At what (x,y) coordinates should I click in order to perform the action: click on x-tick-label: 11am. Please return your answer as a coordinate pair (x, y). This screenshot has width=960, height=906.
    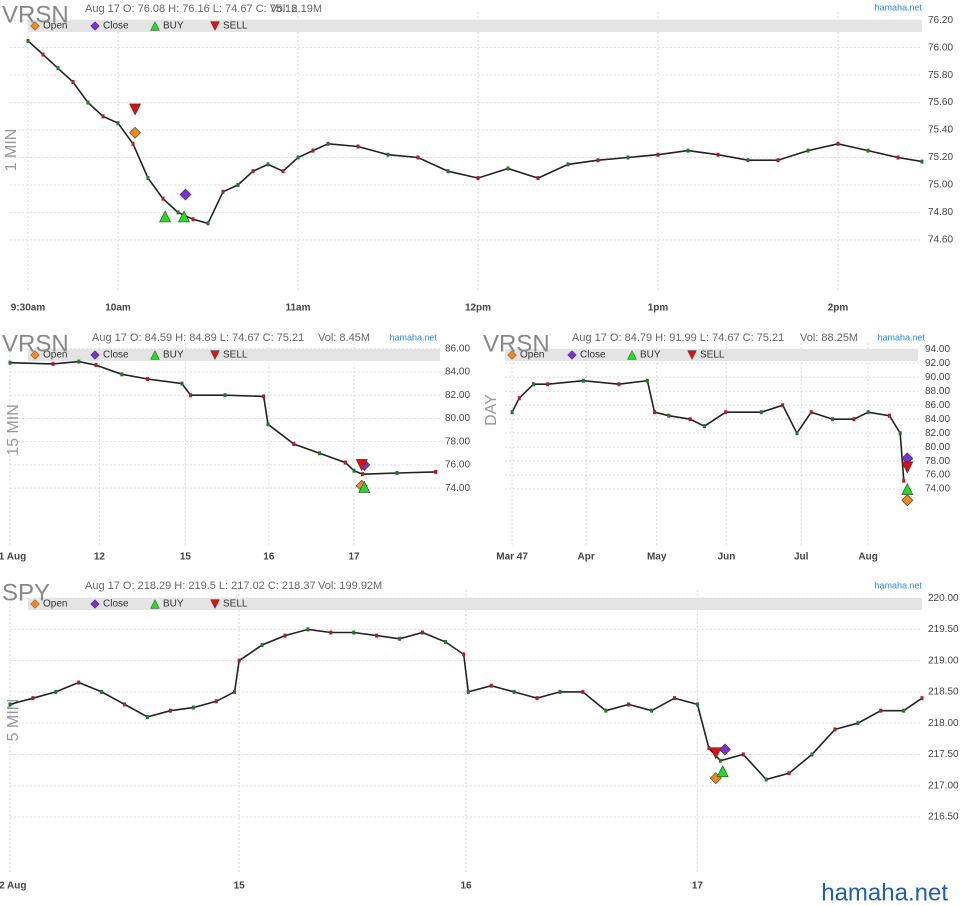
    Looking at the image, I should click on (297, 308).